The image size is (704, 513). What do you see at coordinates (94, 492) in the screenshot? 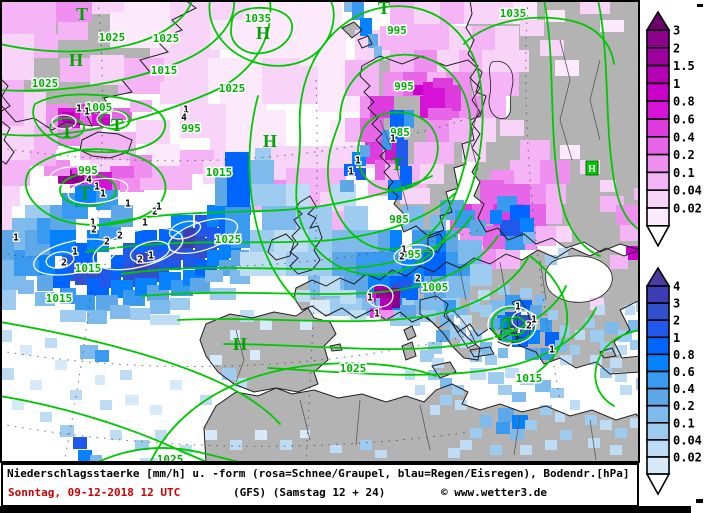
I see `caption-datetime: Sonntag, 09-12-2018 12 UTC` at bounding box center [94, 492].